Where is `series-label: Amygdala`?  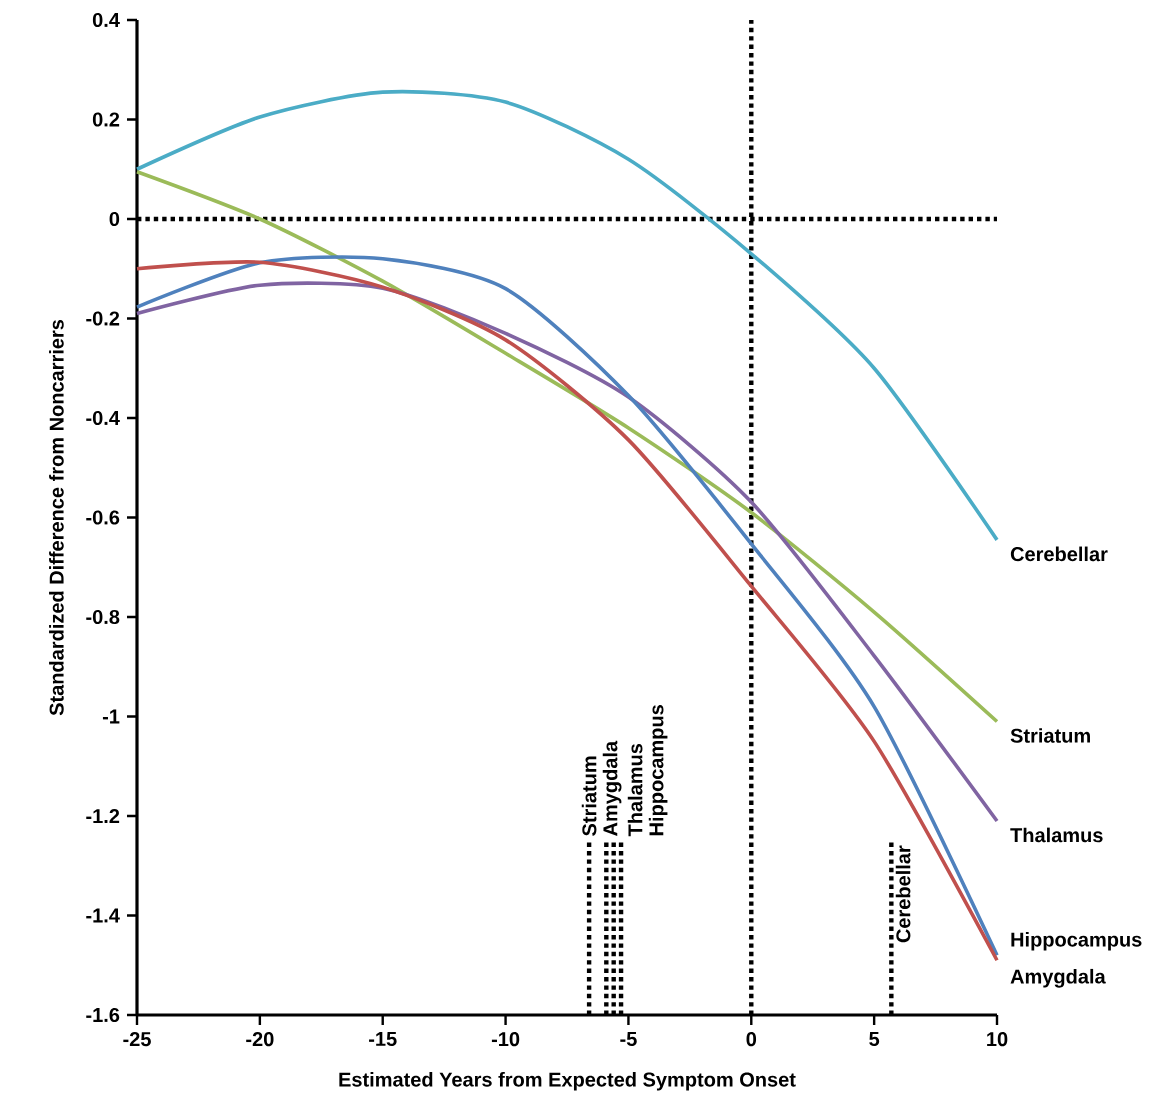
series-label: Amygdala is located at coordinates (1058, 978).